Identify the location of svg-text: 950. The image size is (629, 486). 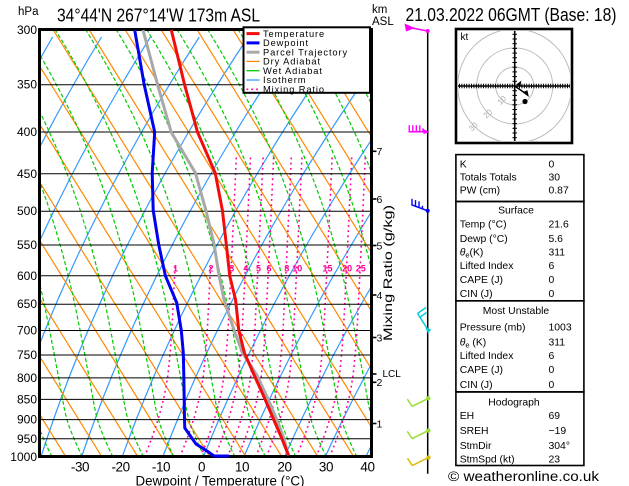
(27, 439).